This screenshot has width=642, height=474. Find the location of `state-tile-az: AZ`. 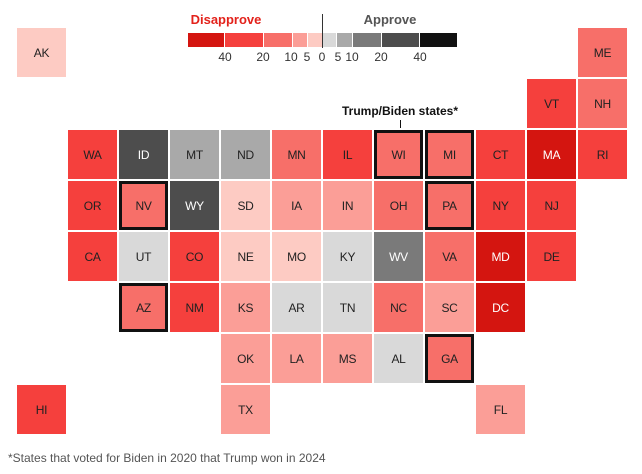

state-tile-az: AZ is located at coordinates (143, 307).